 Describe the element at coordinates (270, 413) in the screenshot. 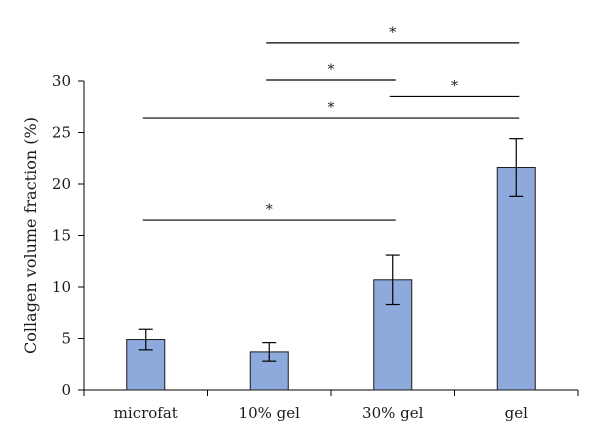

I see `x-category-label: 10% gel` at that location.